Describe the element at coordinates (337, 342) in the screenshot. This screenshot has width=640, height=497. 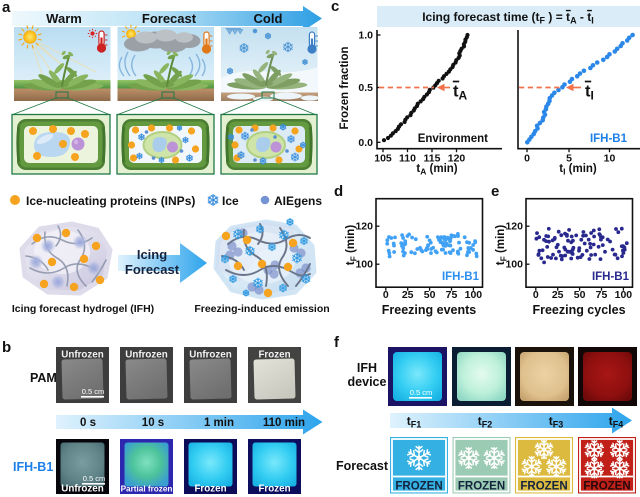
I see `svg-text: f` at that location.